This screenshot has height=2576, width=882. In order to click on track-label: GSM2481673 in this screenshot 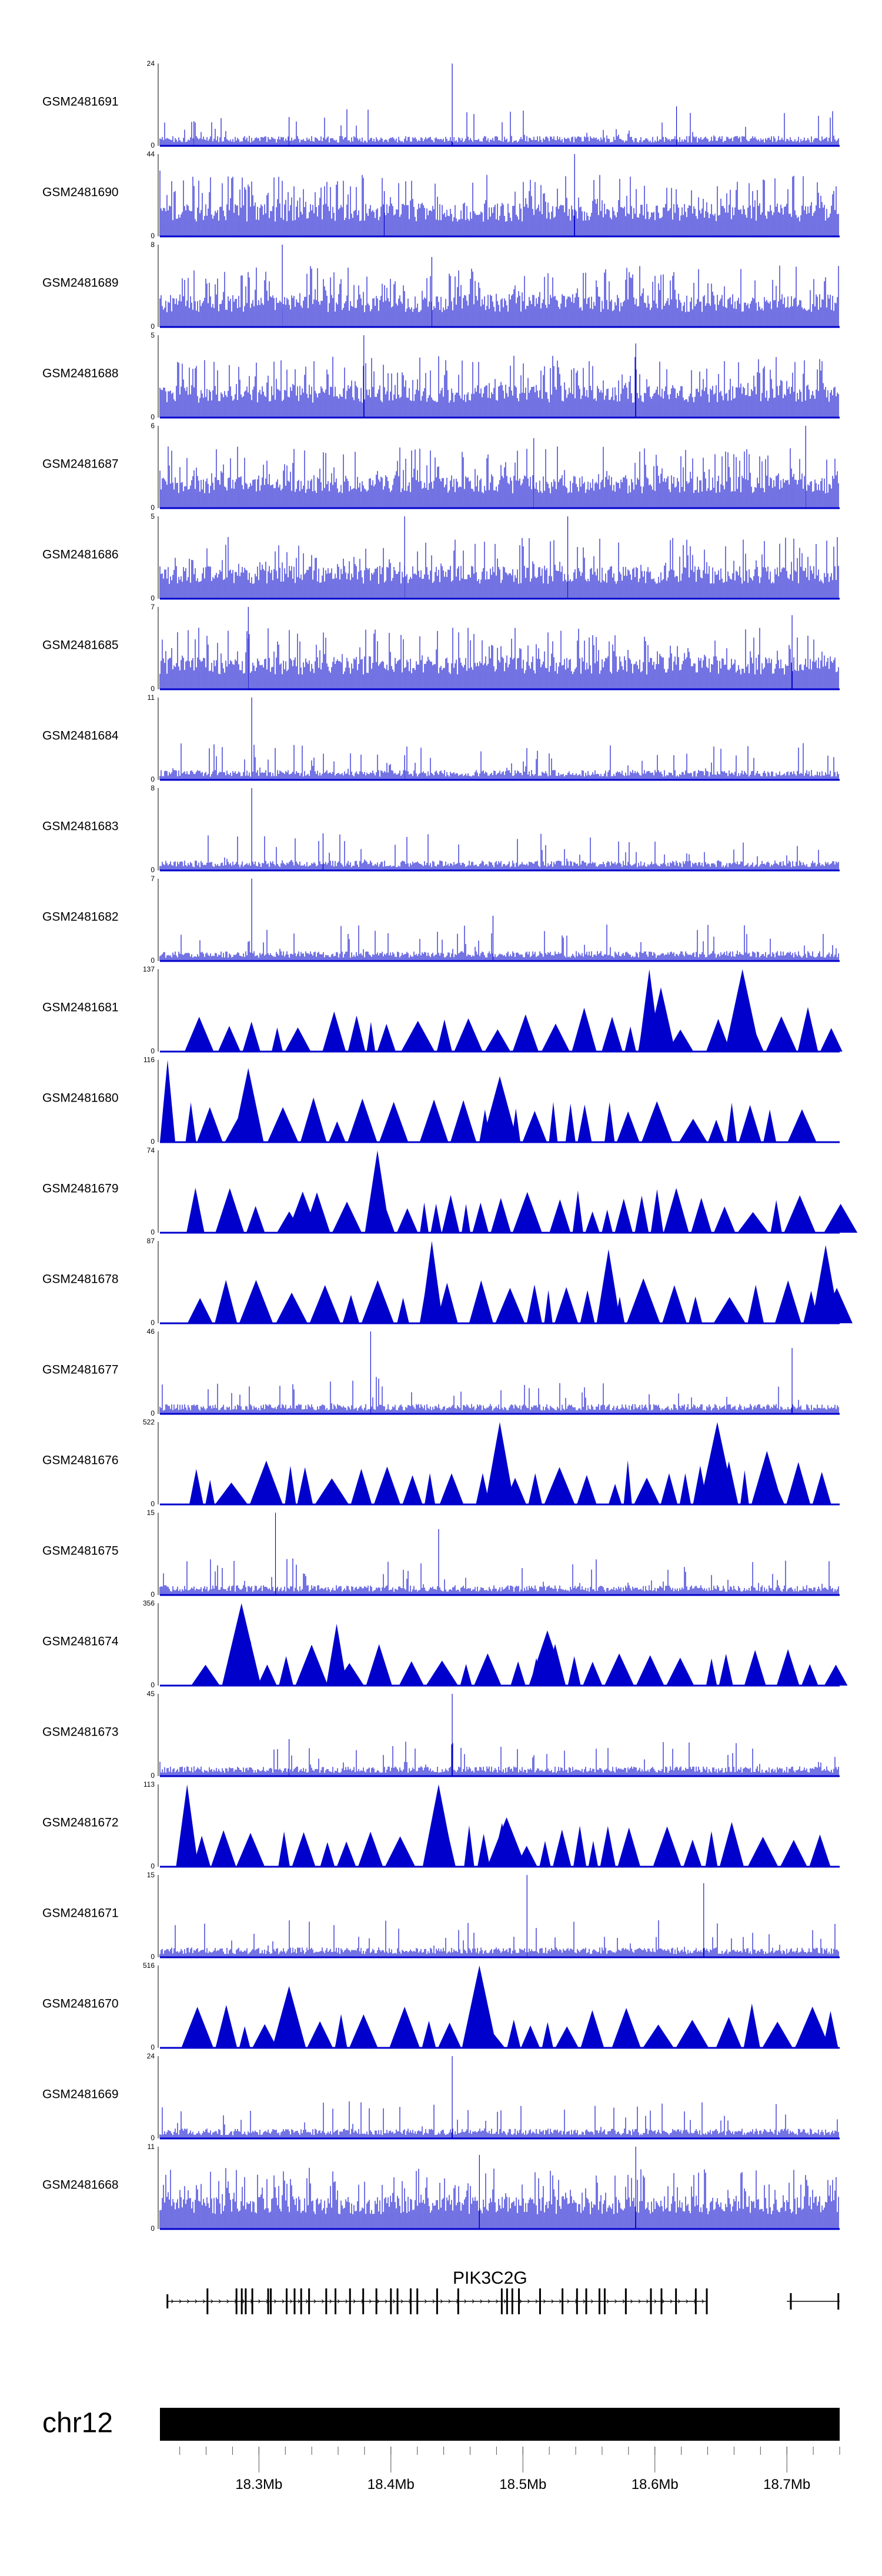, I will do `click(80, 1732)`.